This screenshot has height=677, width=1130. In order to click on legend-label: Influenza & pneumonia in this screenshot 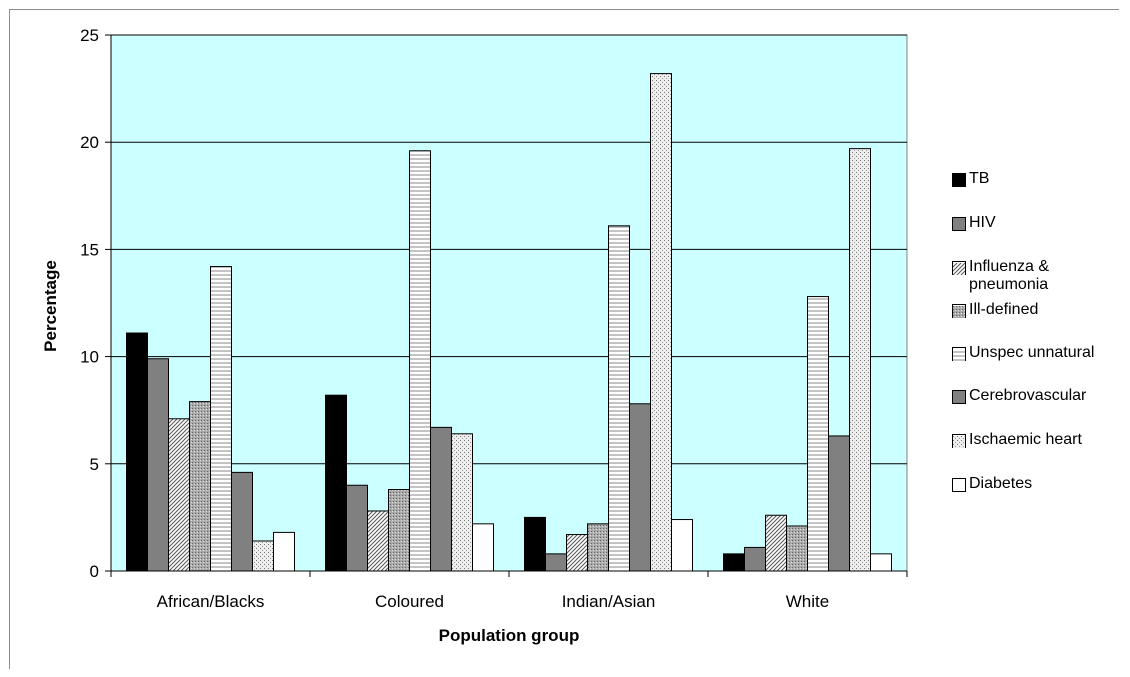, I will do `click(1009, 275)`.